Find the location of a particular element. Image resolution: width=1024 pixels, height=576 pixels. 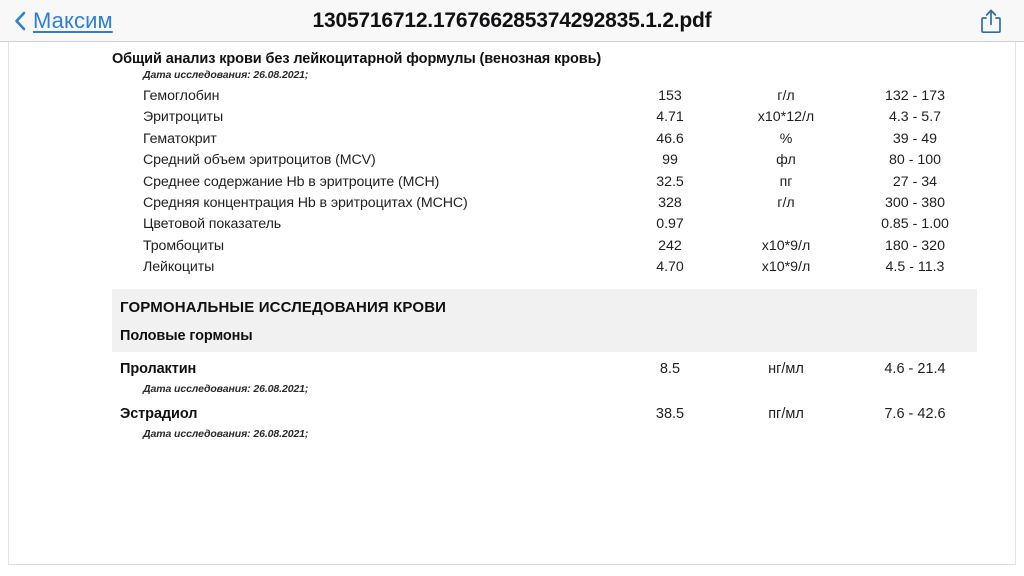

row-gap is located at coordinates (512, 401).